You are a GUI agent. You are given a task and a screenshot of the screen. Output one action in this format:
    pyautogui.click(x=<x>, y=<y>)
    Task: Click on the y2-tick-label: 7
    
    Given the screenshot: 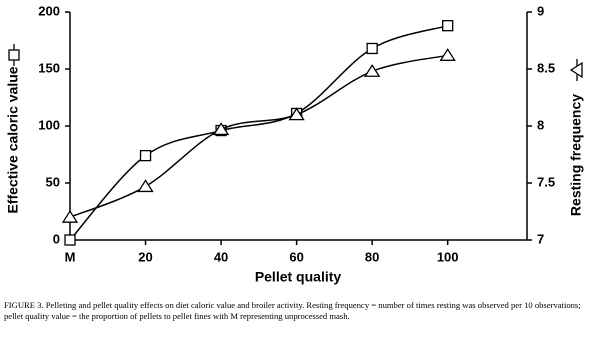 What is the action you would take?
    pyautogui.click(x=540, y=238)
    